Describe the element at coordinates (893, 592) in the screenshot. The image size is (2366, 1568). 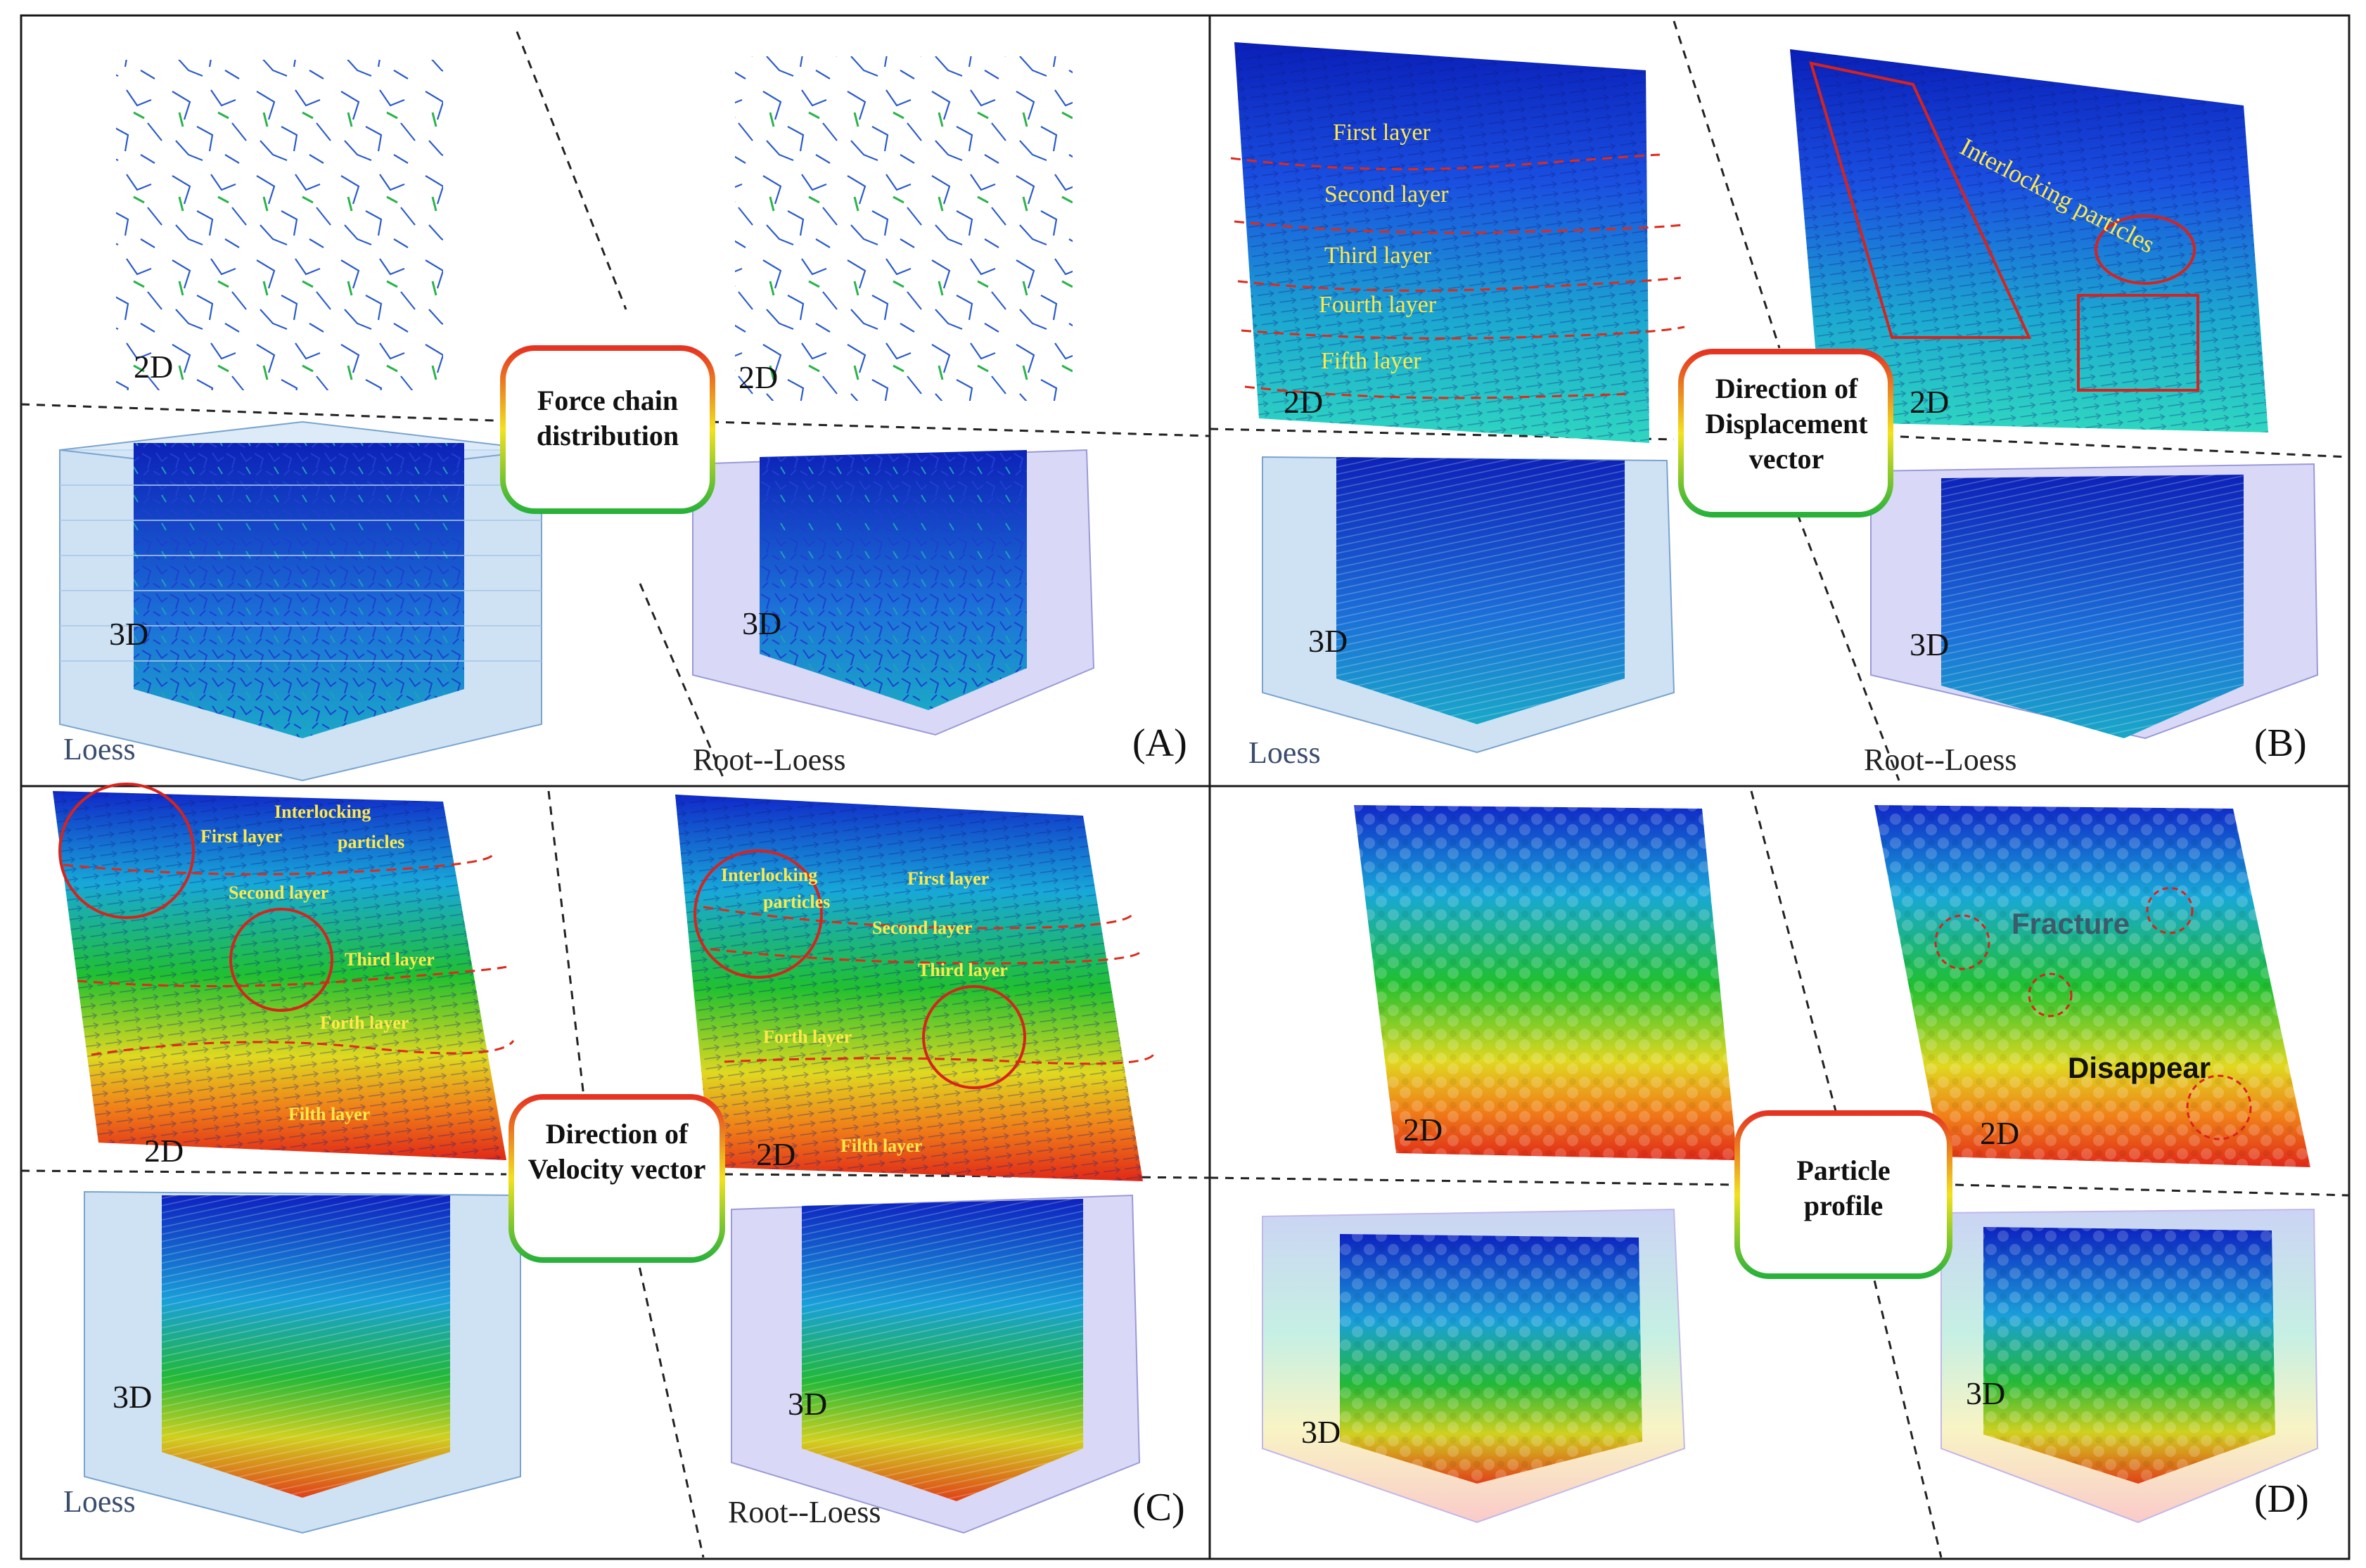
I see `force-chain-3d-root-loess` at that location.